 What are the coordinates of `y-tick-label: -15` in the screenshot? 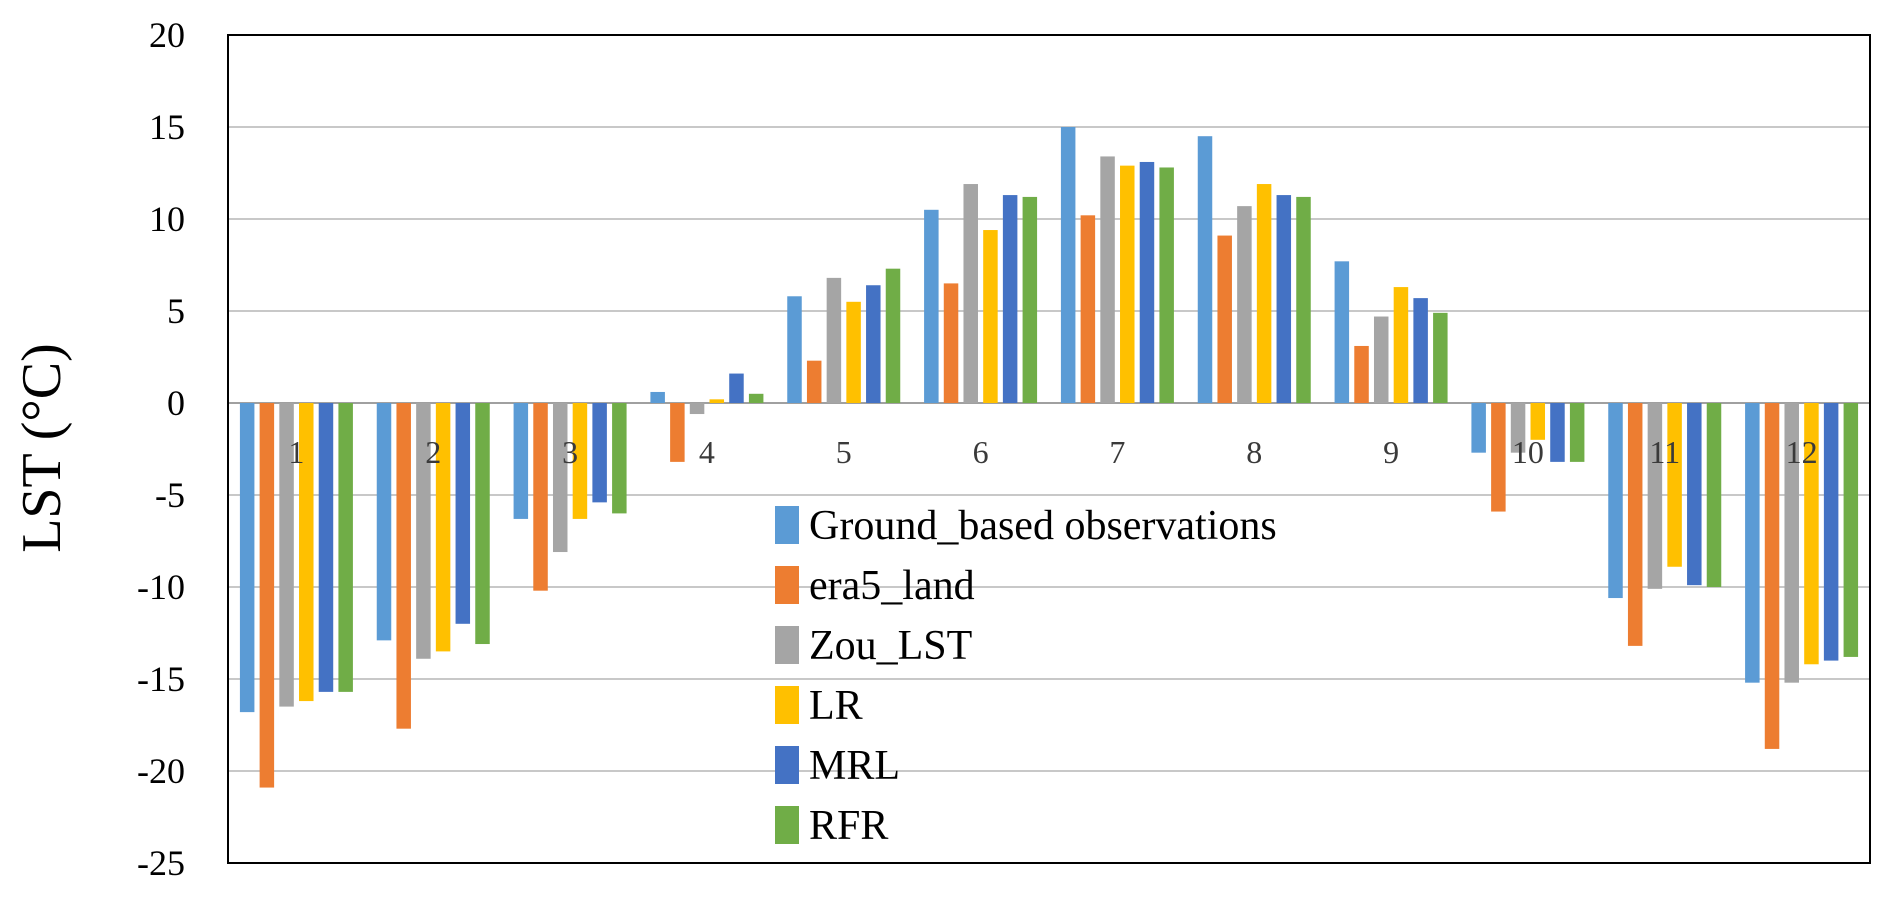 It's located at (161, 679).